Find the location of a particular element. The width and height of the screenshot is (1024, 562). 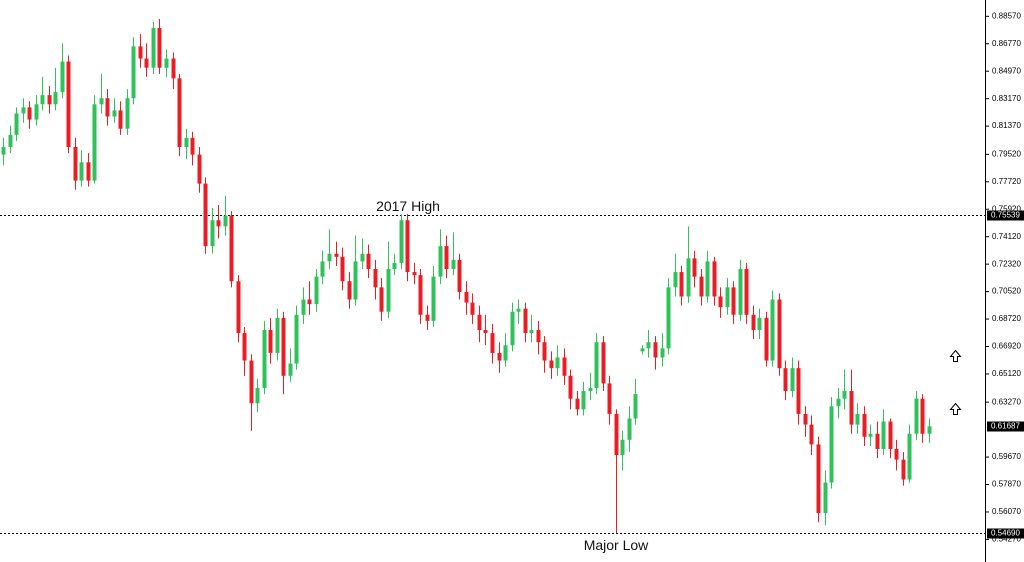

price-box-label: 0.75539 is located at coordinates (1005, 215).